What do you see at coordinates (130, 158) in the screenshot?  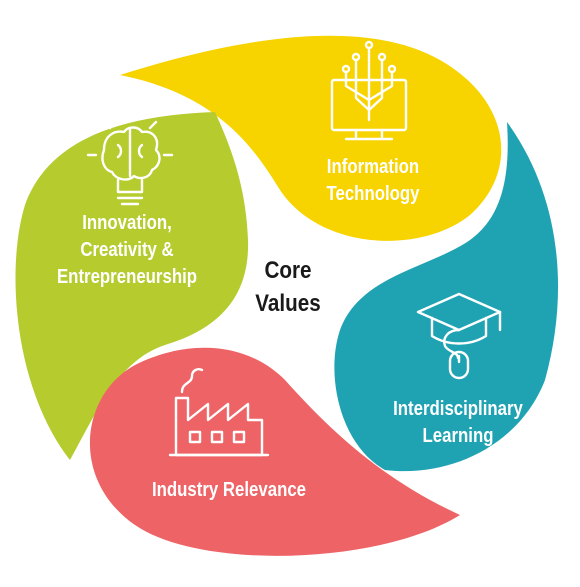 I see `brain-lightbulb-icon` at bounding box center [130, 158].